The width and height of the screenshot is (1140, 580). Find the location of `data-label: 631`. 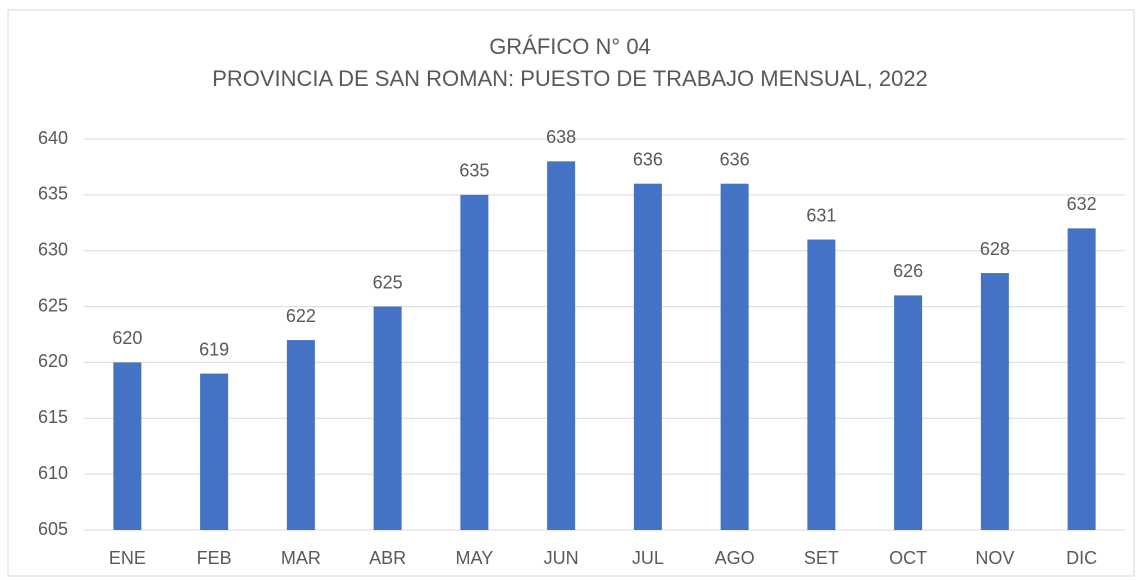

data-label: 631 is located at coordinates (821, 215).